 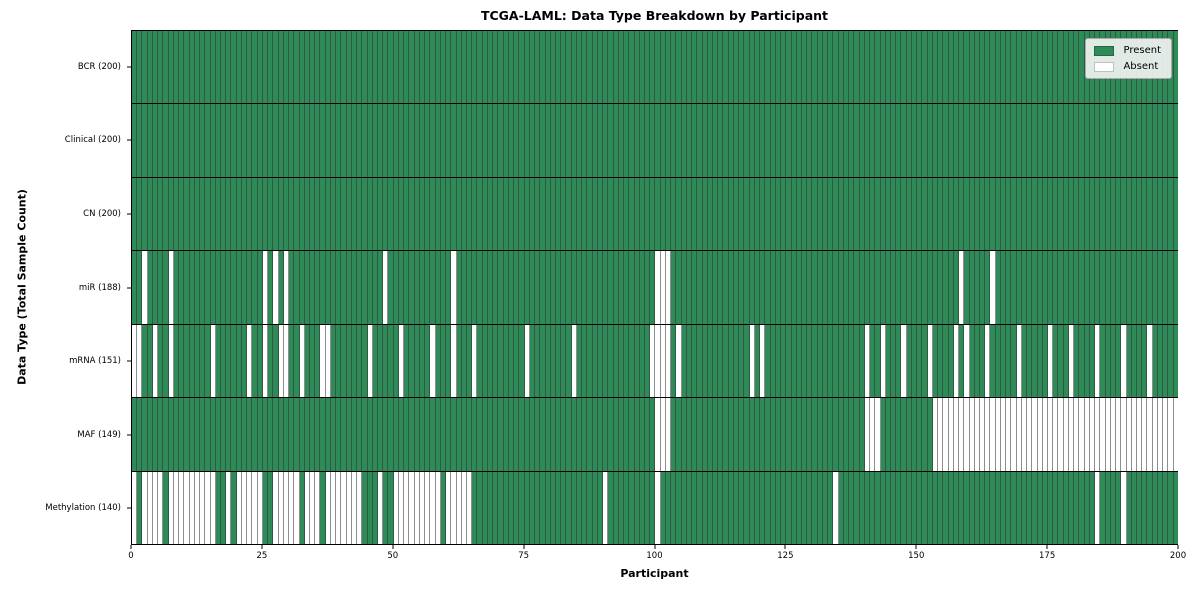 What do you see at coordinates (1127, 66) in the screenshot?
I see `legend-item: Absent` at bounding box center [1127, 66].